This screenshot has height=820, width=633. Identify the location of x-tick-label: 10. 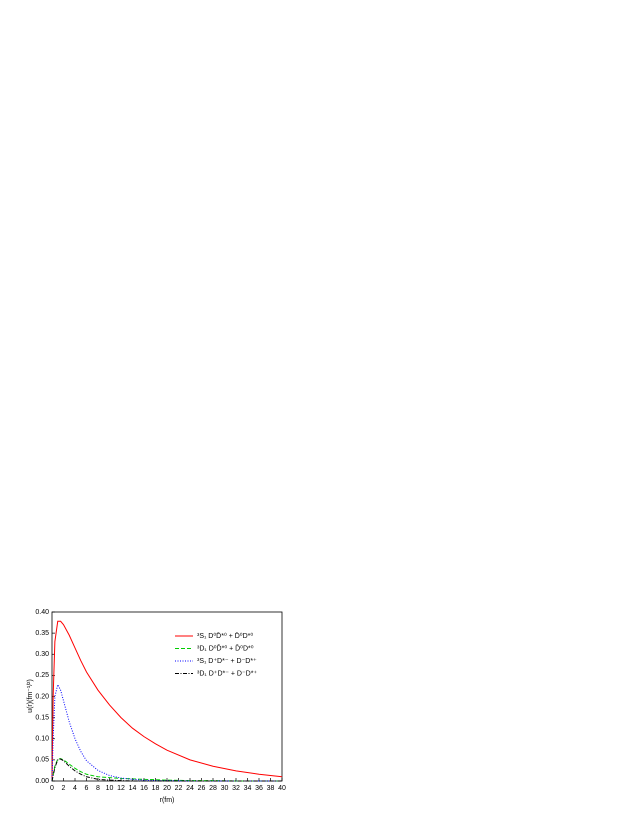
(110, 788).